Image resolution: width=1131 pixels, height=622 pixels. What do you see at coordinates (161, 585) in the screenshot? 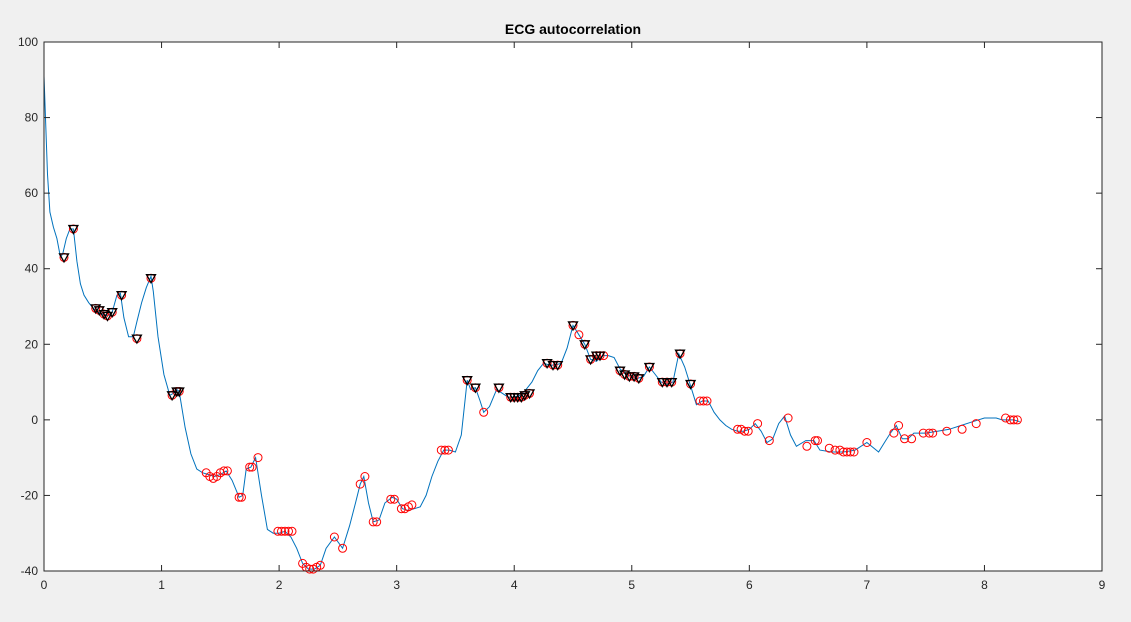
I see `x-tick-label: 1` at bounding box center [161, 585].